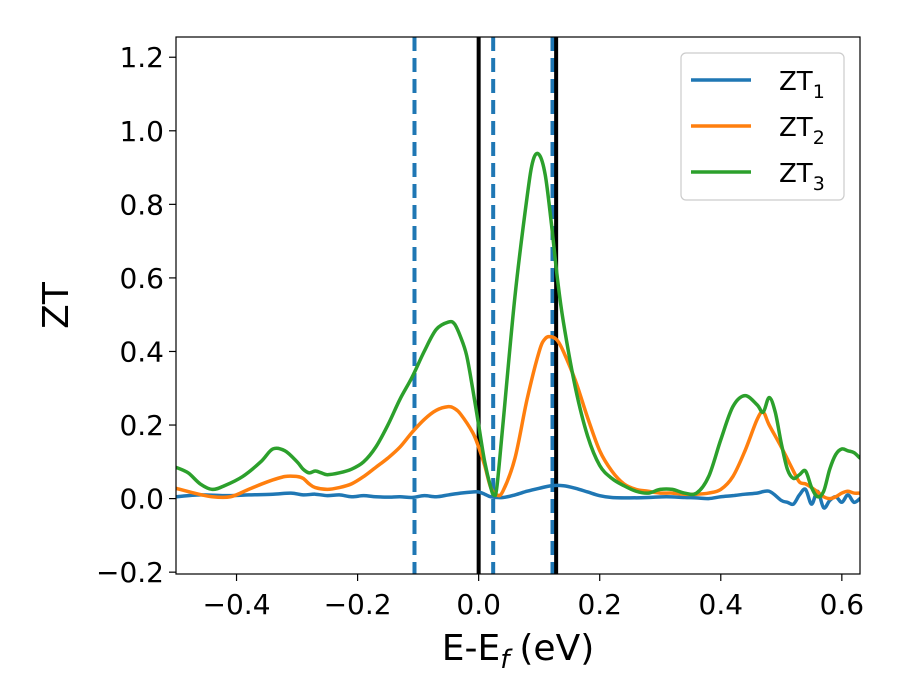 The height and width of the screenshot is (700, 900). What do you see at coordinates (599, 604) in the screenshot?
I see `x-tick-label: 0.2` at bounding box center [599, 604].